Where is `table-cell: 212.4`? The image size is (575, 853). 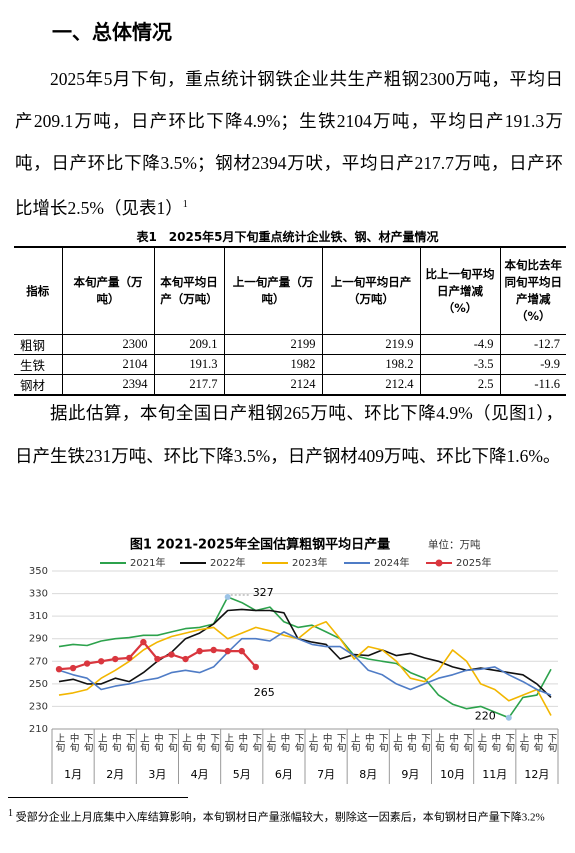
table-cell: 212.4 is located at coordinates (371, 385).